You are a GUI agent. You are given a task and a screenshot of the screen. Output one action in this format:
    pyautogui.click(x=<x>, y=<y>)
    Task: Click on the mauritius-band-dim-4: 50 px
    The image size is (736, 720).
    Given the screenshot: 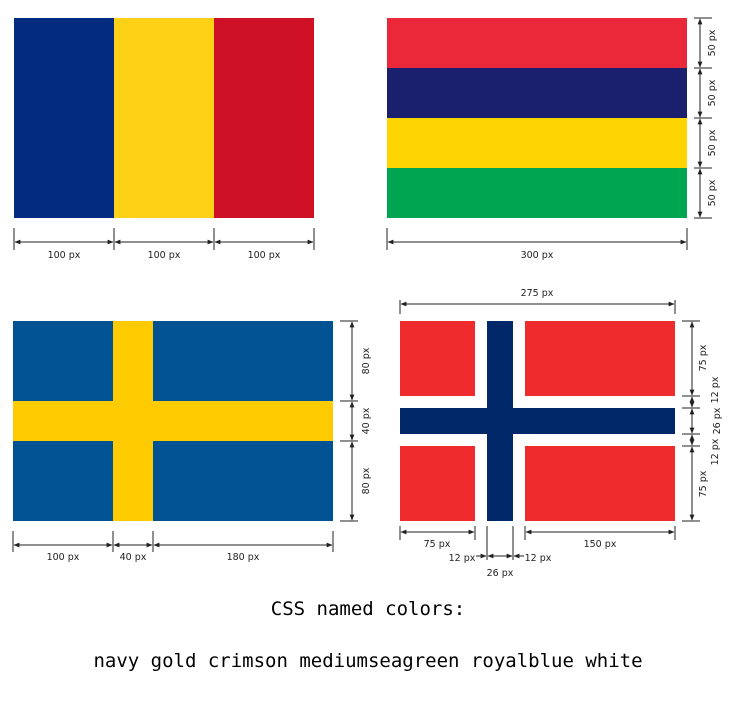 What is the action you would take?
    pyautogui.click(x=712, y=192)
    